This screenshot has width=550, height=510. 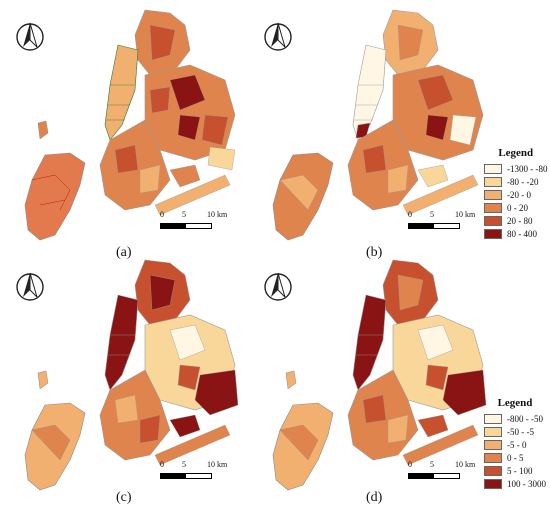 I want to click on legend-row: -20 - 0, so click(x=516, y=194).